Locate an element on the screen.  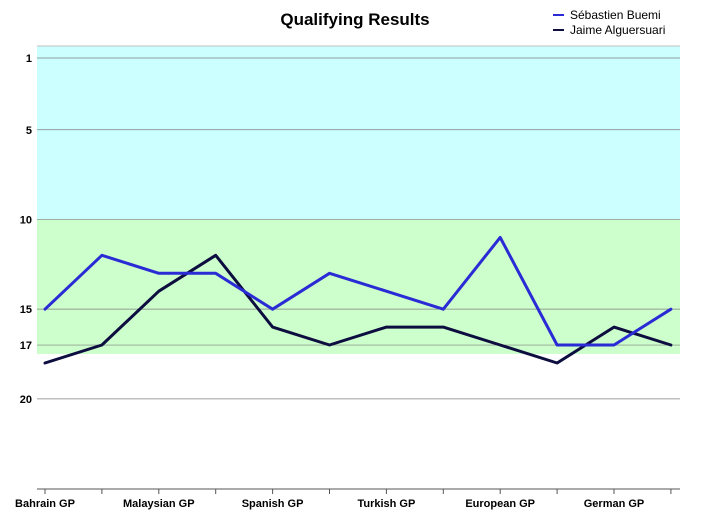
legend: Sébastien Buemi Jaime Alguersuari is located at coordinates (609, 22).